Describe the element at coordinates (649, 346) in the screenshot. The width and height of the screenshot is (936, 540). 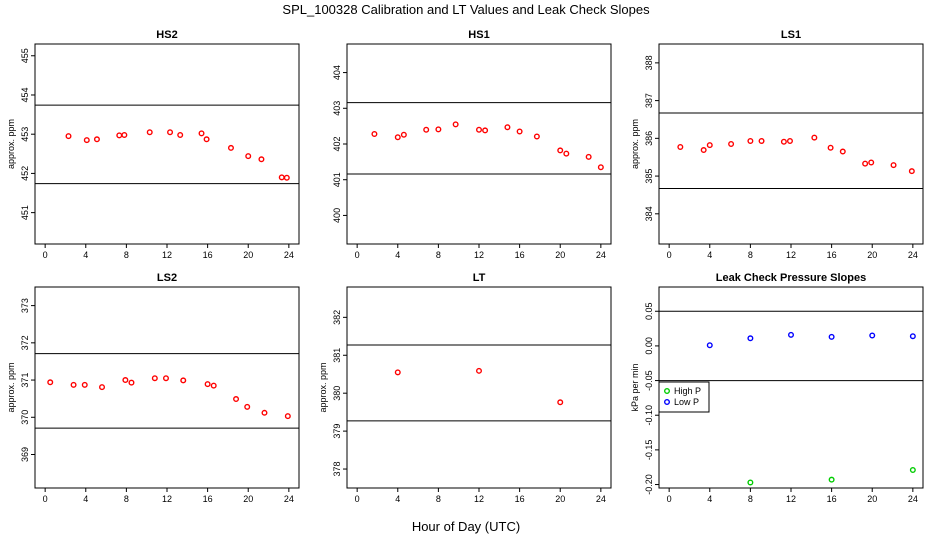
I see `chart-6-y-tick-label: 0.00` at that location.